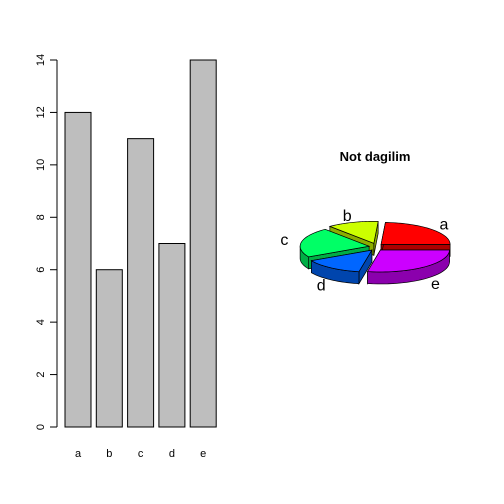 This screenshot has height=504, width=504. I want to click on x-tick-label: e, so click(203, 454).